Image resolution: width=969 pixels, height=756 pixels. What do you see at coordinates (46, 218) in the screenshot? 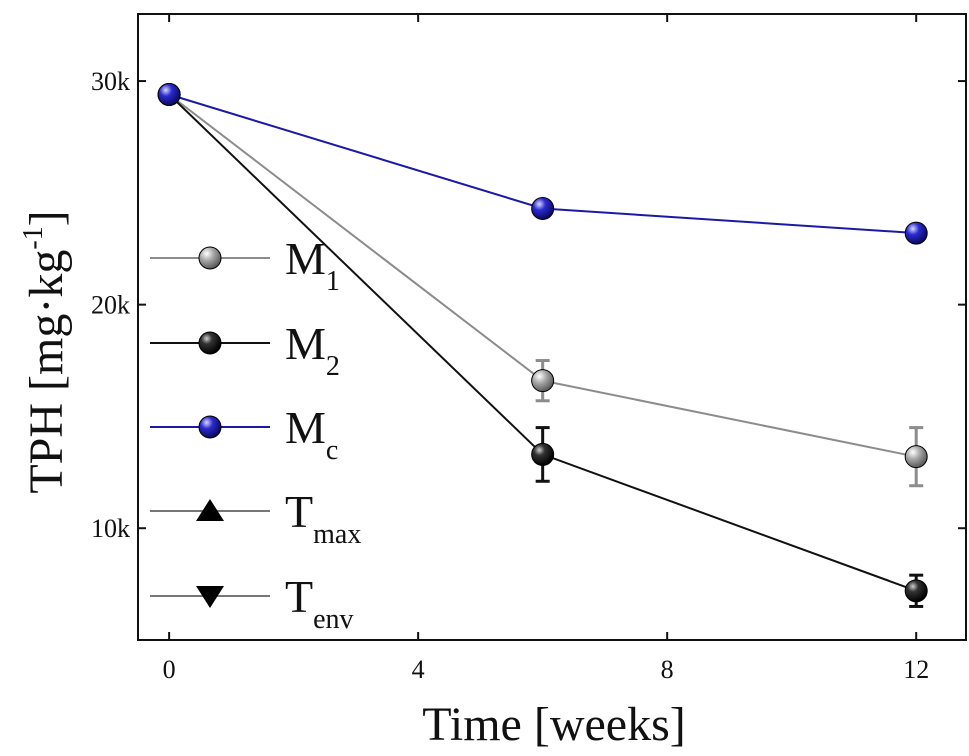
I see `y-axis-title-close: ]` at bounding box center [46, 218].